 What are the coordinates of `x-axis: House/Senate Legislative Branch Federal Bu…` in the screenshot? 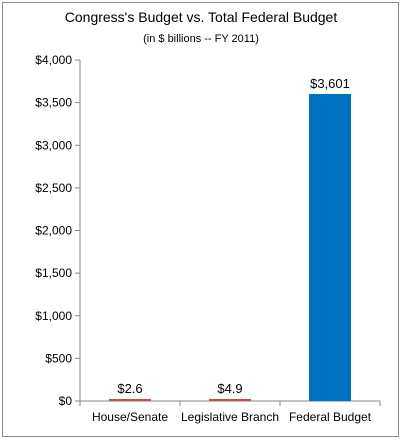 It's located at (230, 412).